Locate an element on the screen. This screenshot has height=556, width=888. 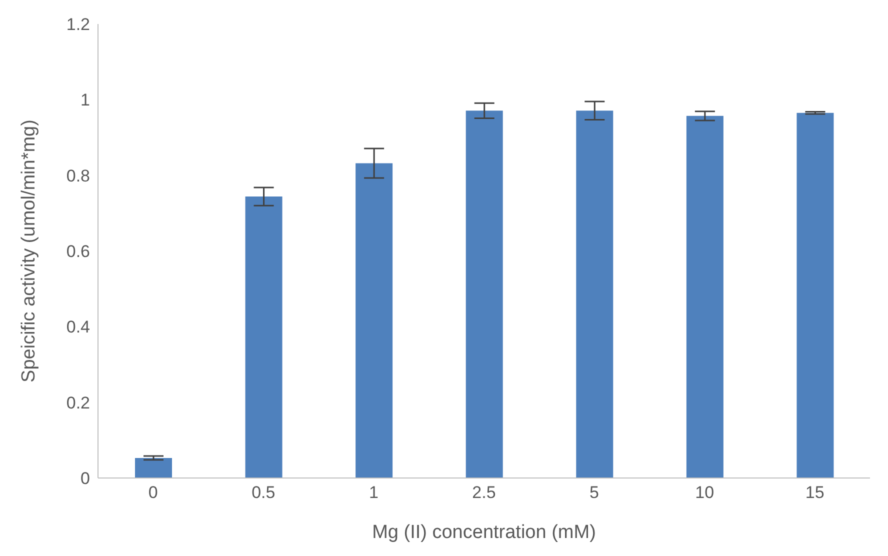
y-axis-title: Speicific activity (umol/min*mg) is located at coordinates (29, 251).